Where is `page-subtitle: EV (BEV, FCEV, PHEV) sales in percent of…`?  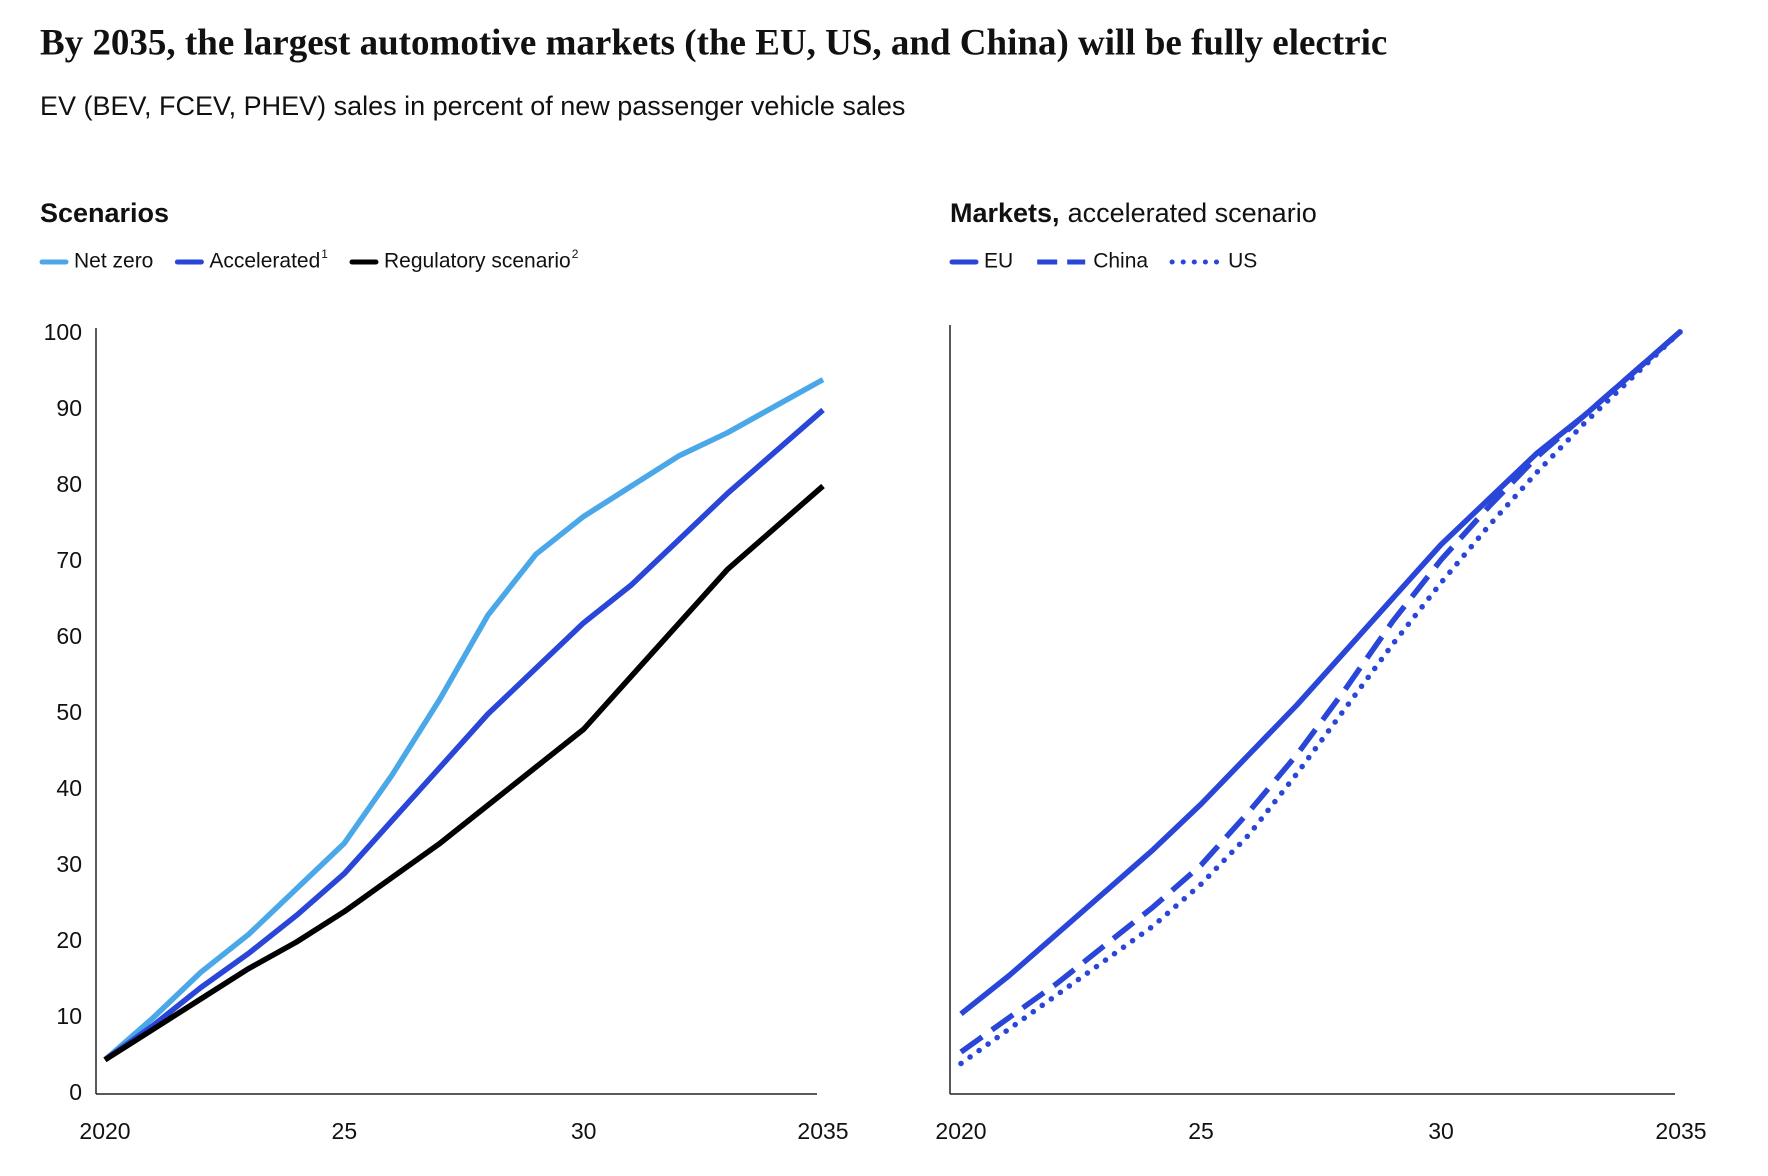
page-subtitle: EV (BEV, FCEV, PHEV) sales in percent of… is located at coordinates (472, 106).